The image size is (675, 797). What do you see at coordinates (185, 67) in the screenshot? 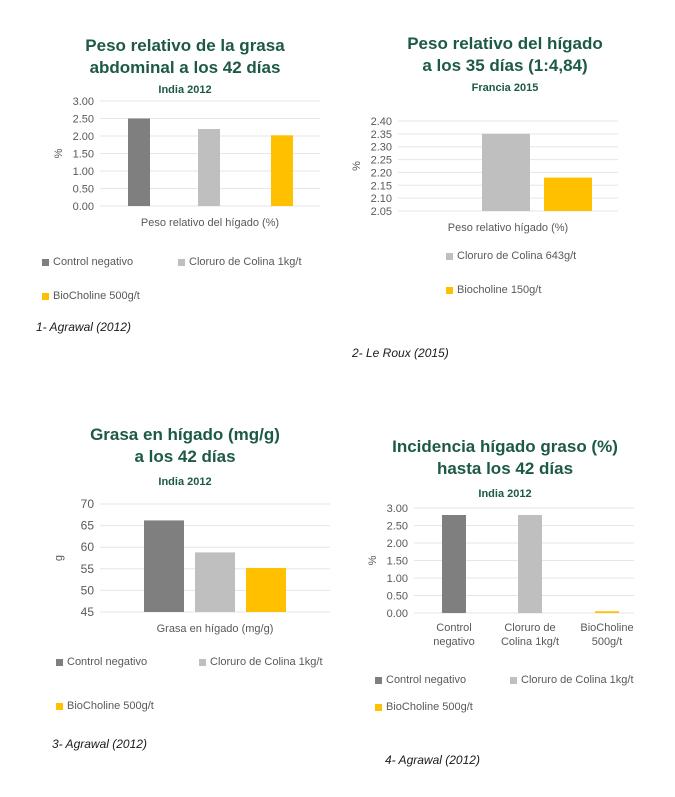
I see `chart-1-title-line-2: abdominal a los 42 días` at bounding box center [185, 67].